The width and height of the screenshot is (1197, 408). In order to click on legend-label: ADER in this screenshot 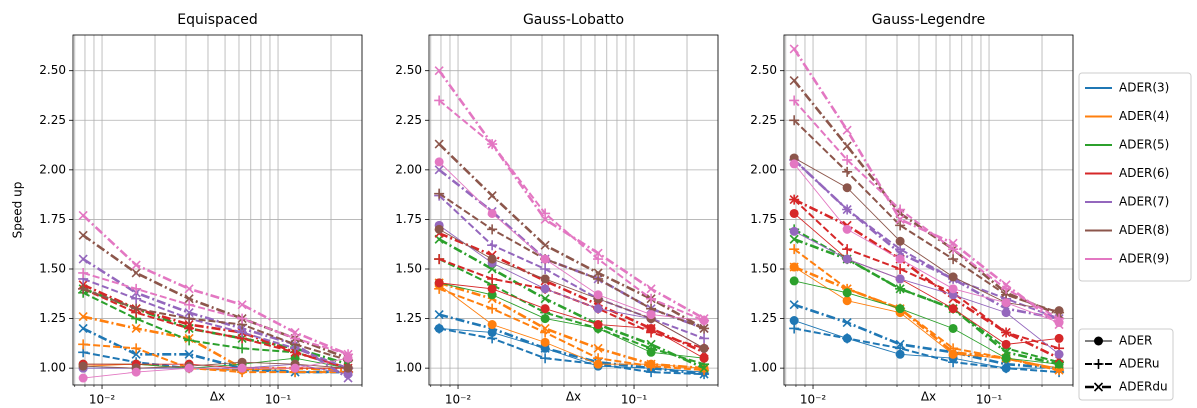, I will do `click(1135, 341)`.